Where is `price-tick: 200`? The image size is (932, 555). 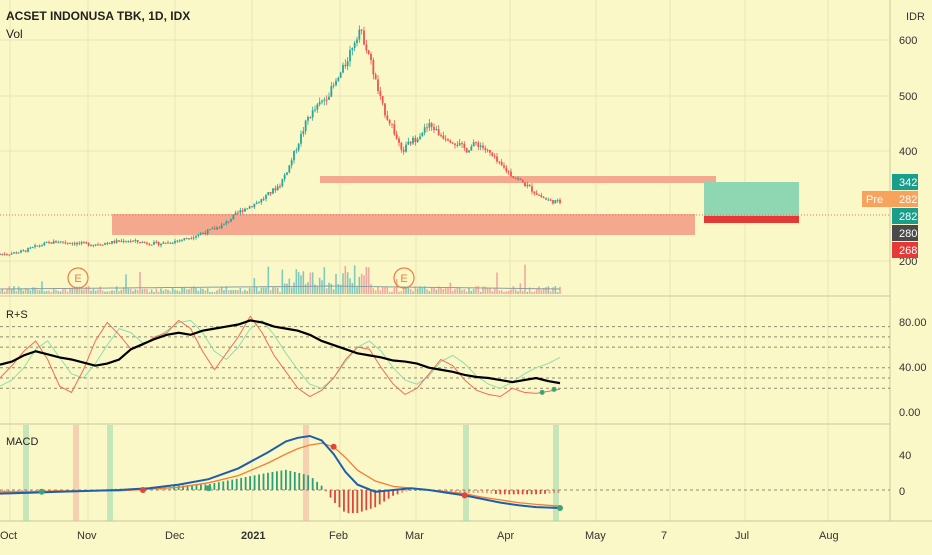
price-tick: 200 is located at coordinates (908, 262).